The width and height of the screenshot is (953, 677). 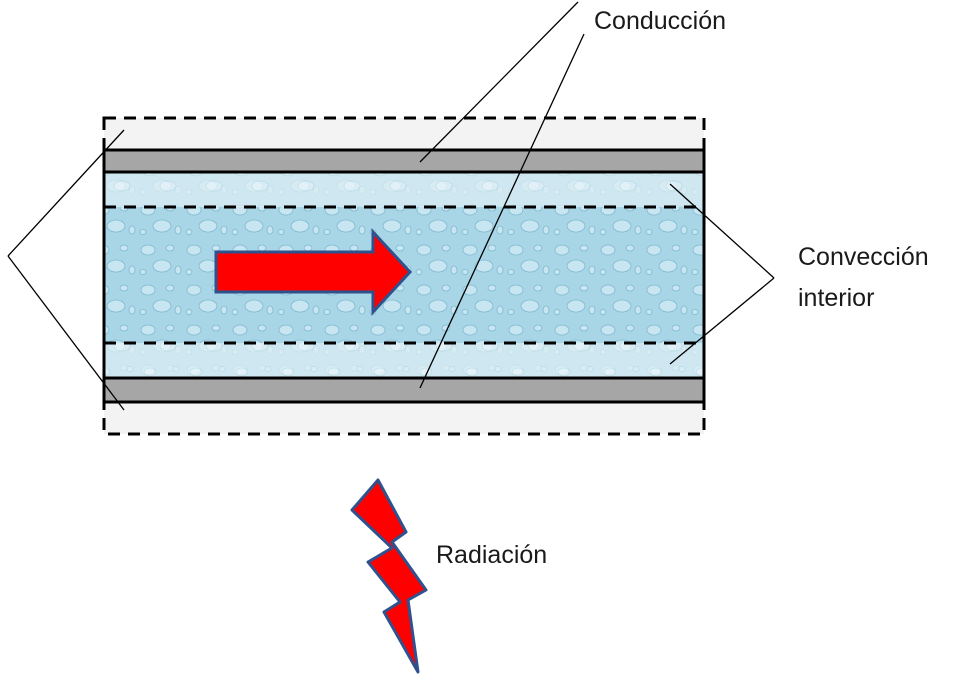 What do you see at coordinates (66, 193) in the screenshot?
I see `outer-leader-top` at bounding box center [66, 193].